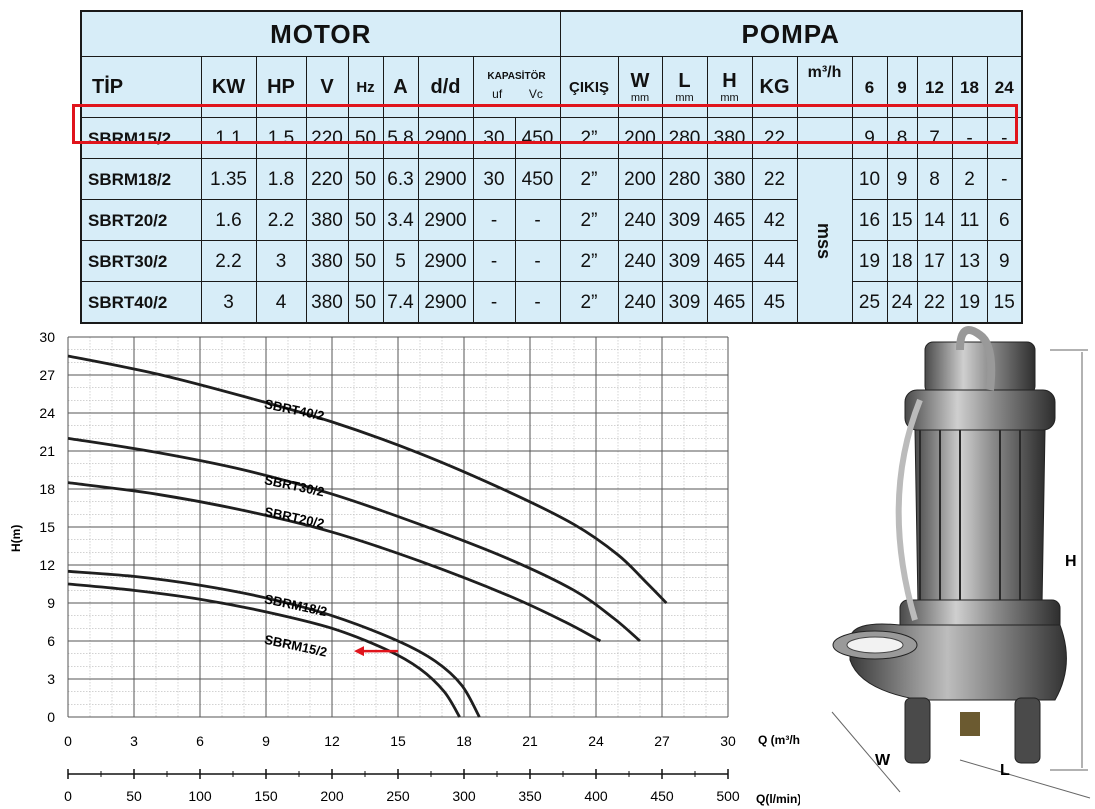  What do you see at coordinates (537, 179) in the screenshot?
I see `cell-vc: 450` at bounding box center [537, 179].